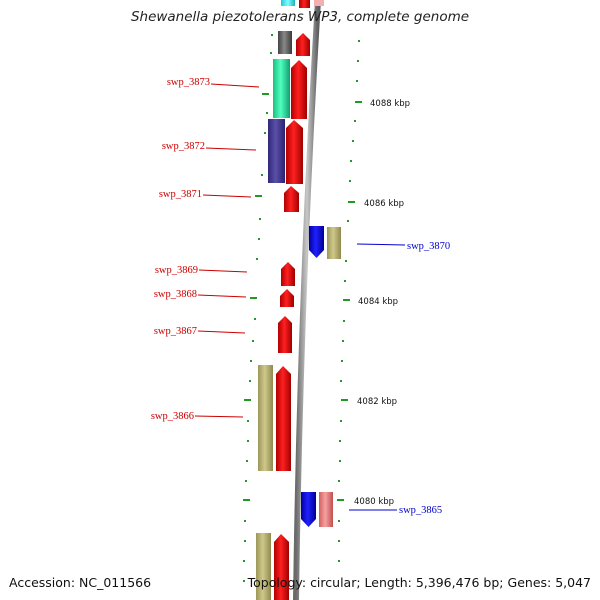 This screenshot has width=600, height=600. I want to click on scale-label-4088: 4088 kbp, so click(390, 104).